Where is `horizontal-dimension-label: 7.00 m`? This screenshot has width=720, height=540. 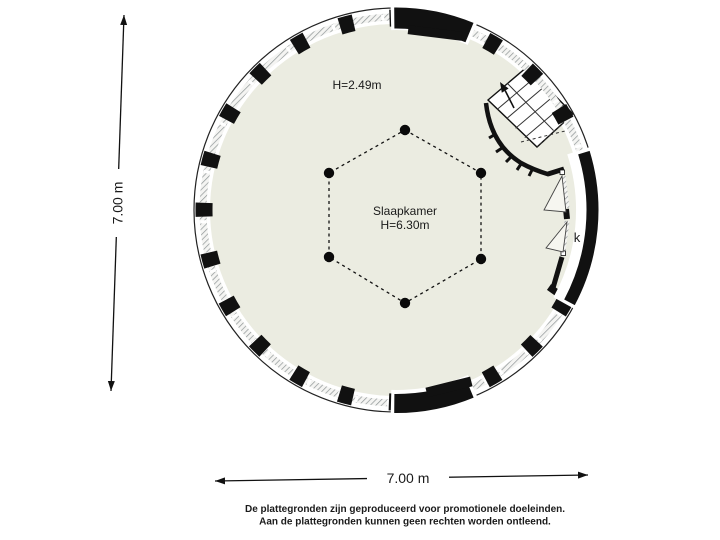 horizontal-dimension-label: 7.00 m is located at coordinates (408, 478).